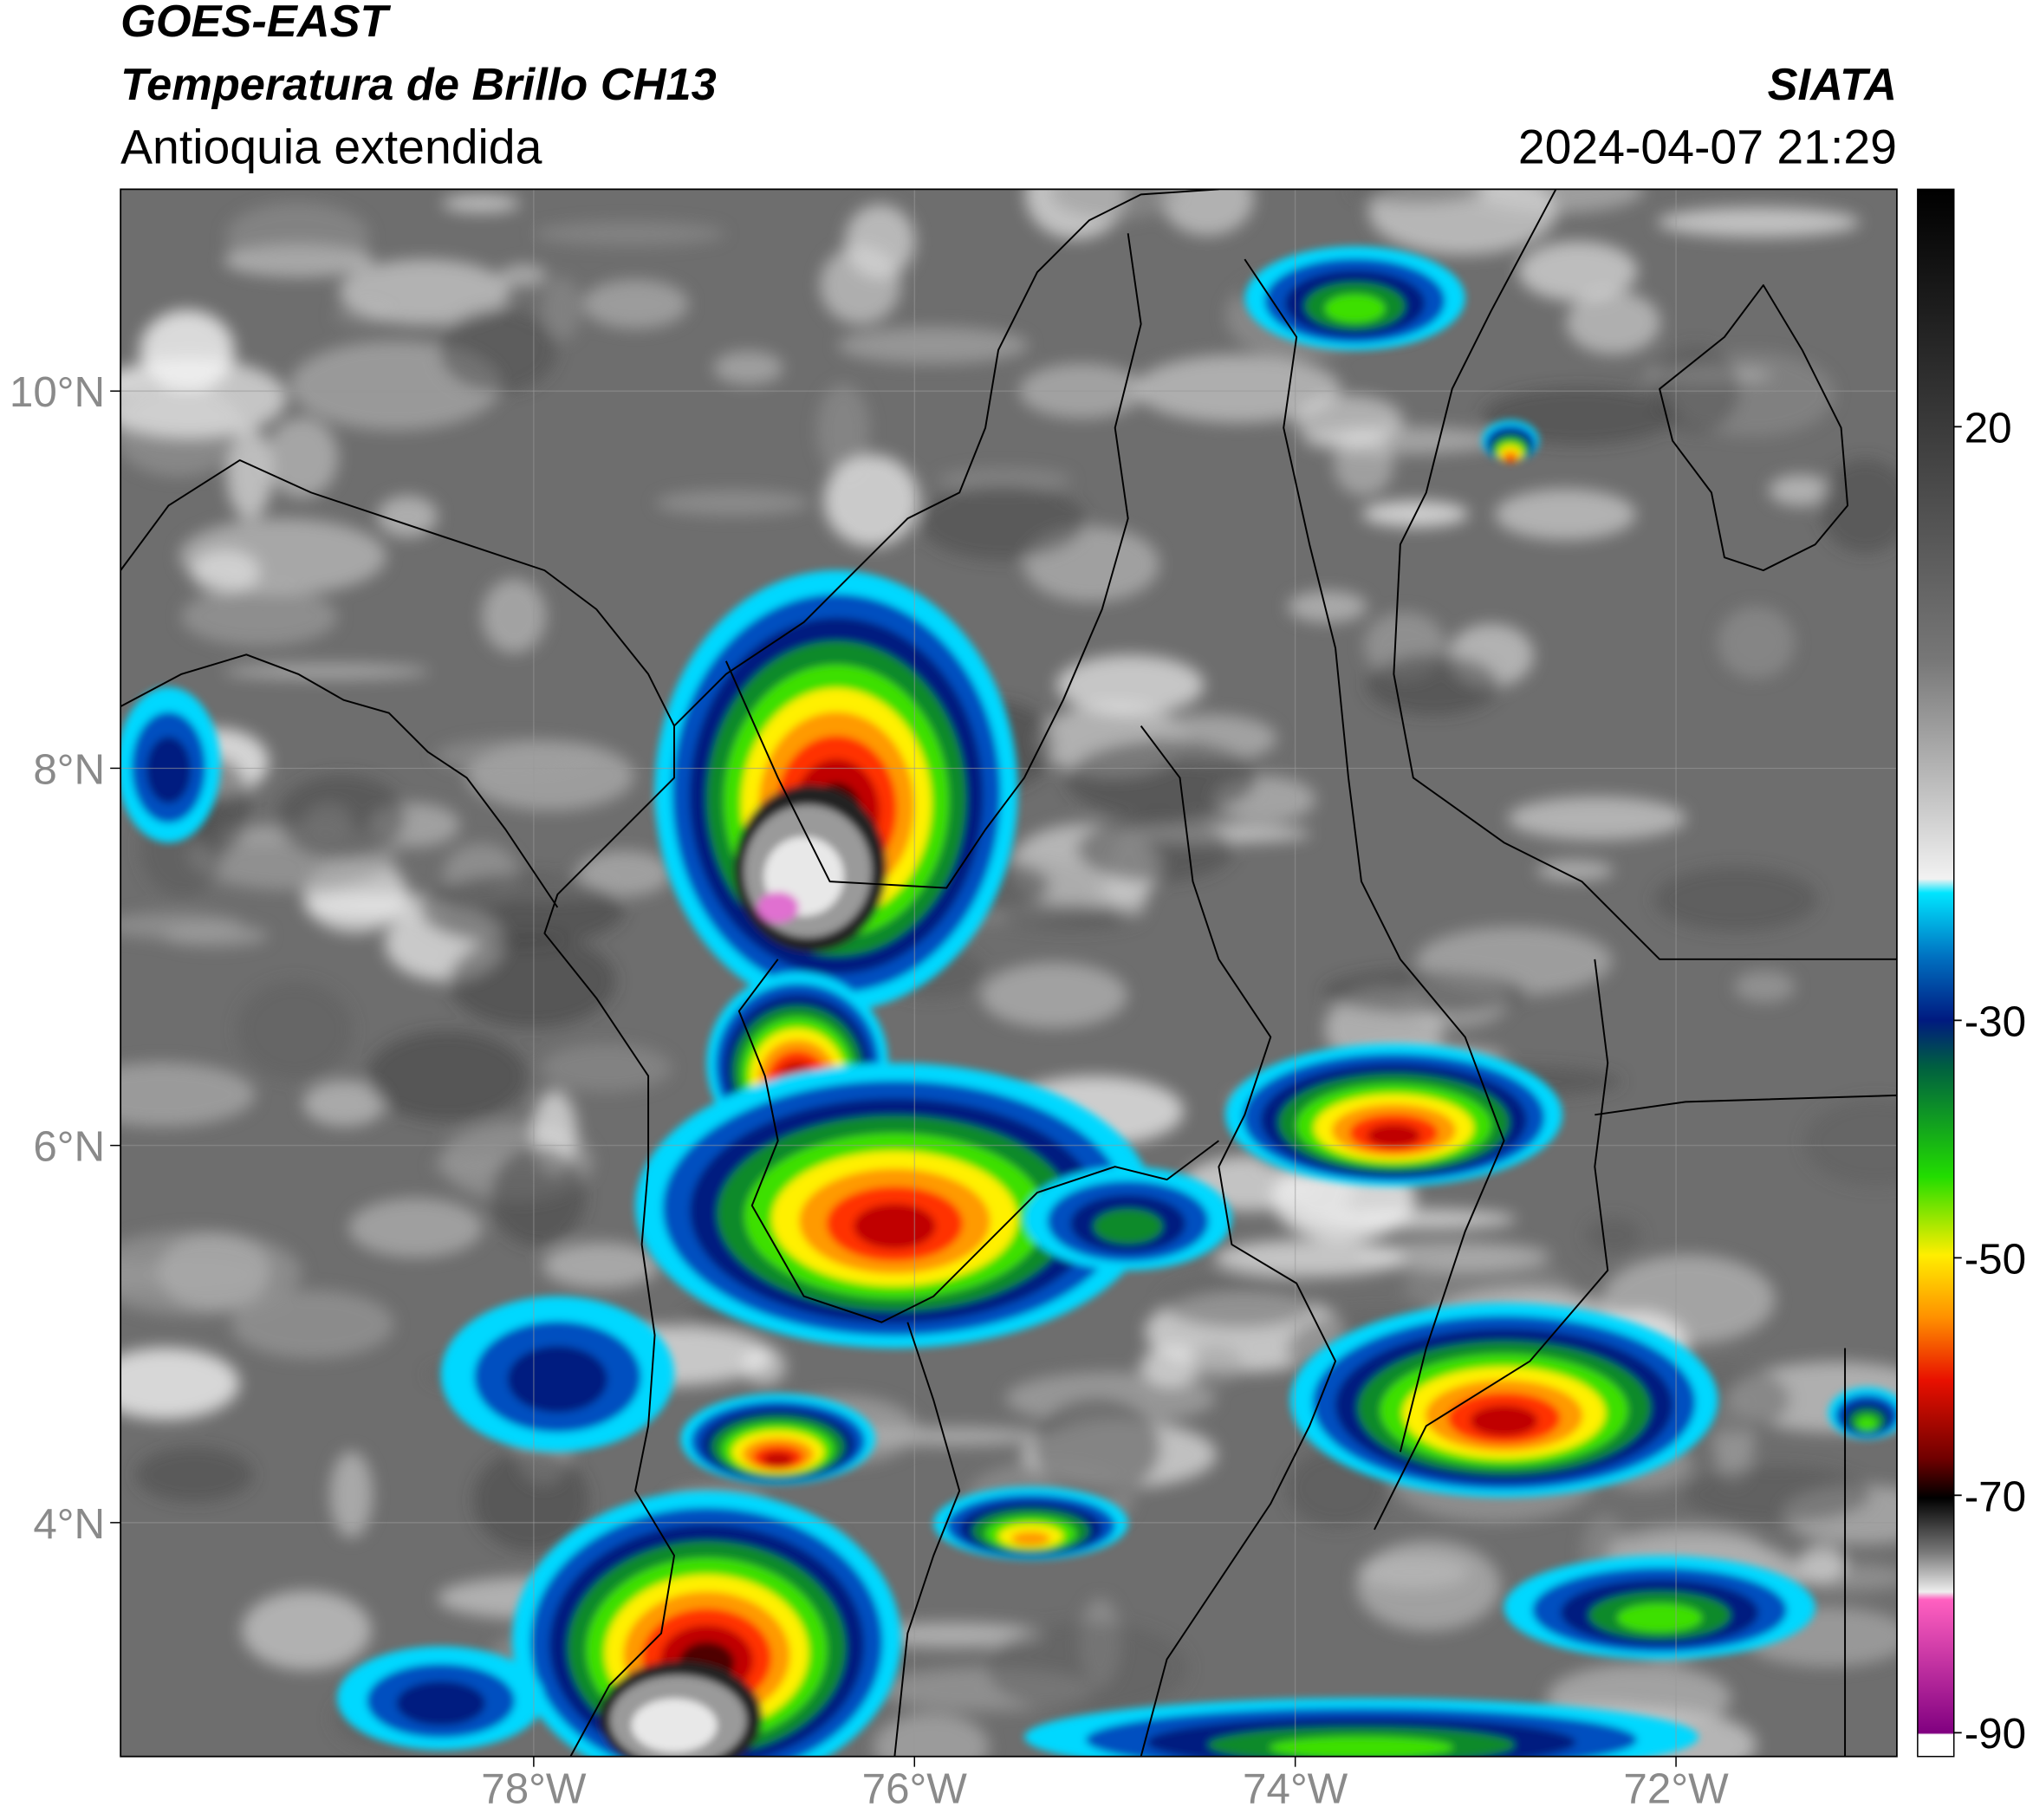 This screenshot has height=1820, width=2033. Describe the element at coordinates (69, 769) in the screenshot. I see `lat-tick-label: 8°N` at that location.